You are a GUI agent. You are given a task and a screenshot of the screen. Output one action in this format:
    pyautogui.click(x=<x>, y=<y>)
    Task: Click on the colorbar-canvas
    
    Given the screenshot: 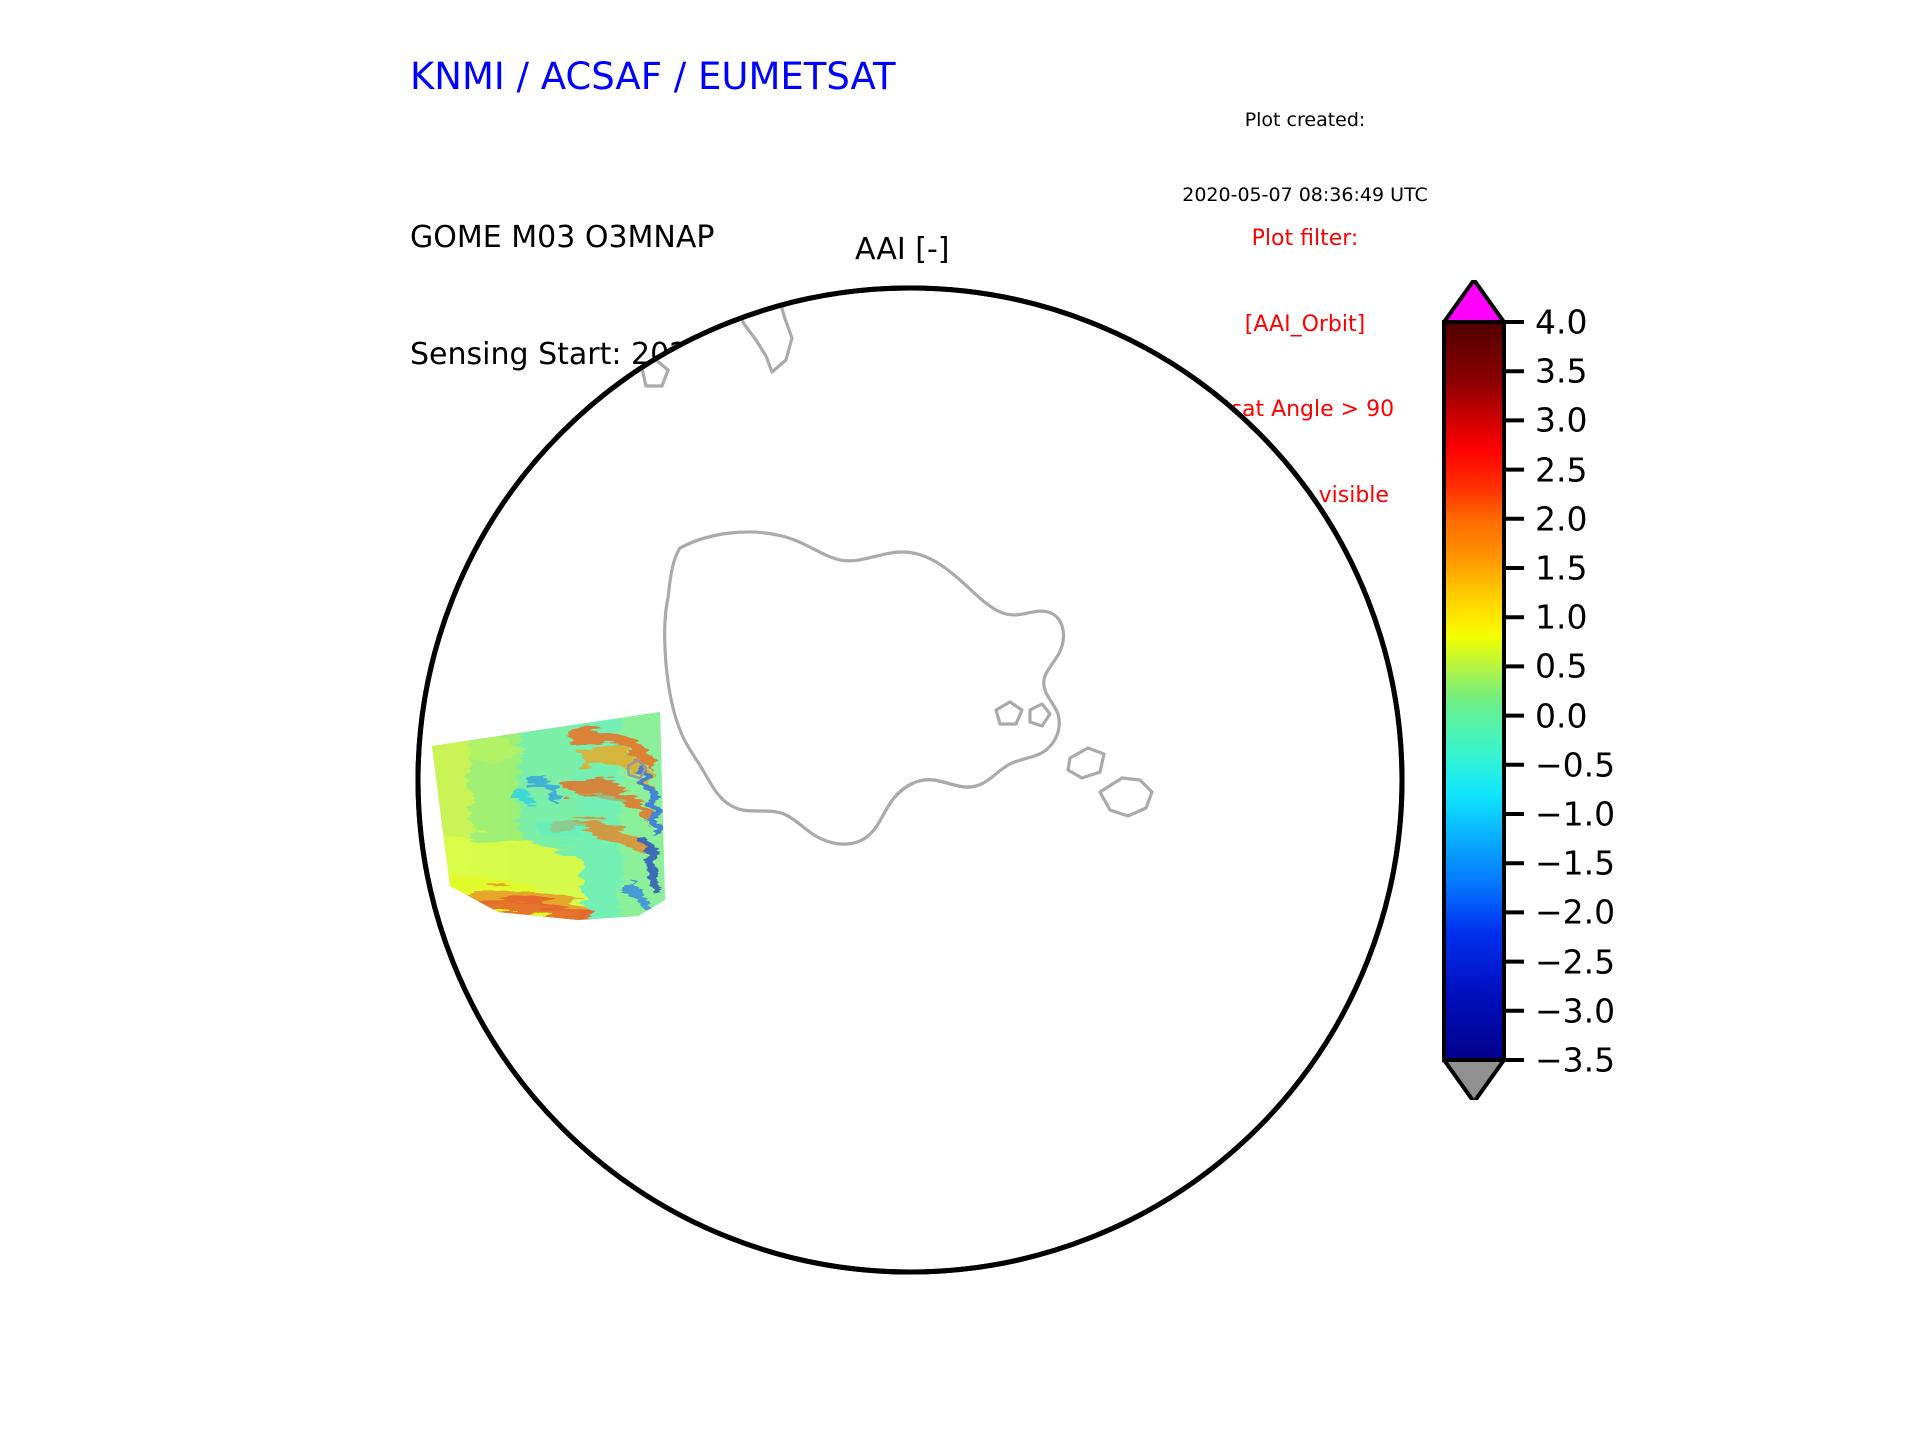 What is the action you would take?
    pyautogui.click(x=1483, y=690)
    